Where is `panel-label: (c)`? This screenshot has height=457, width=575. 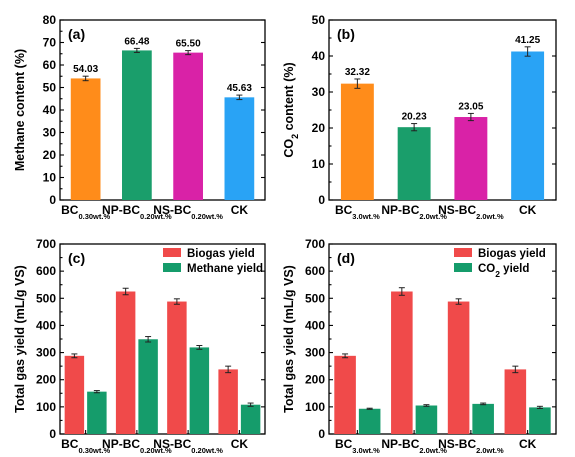
panel-label: (c) is located at coordinates (76, 258).